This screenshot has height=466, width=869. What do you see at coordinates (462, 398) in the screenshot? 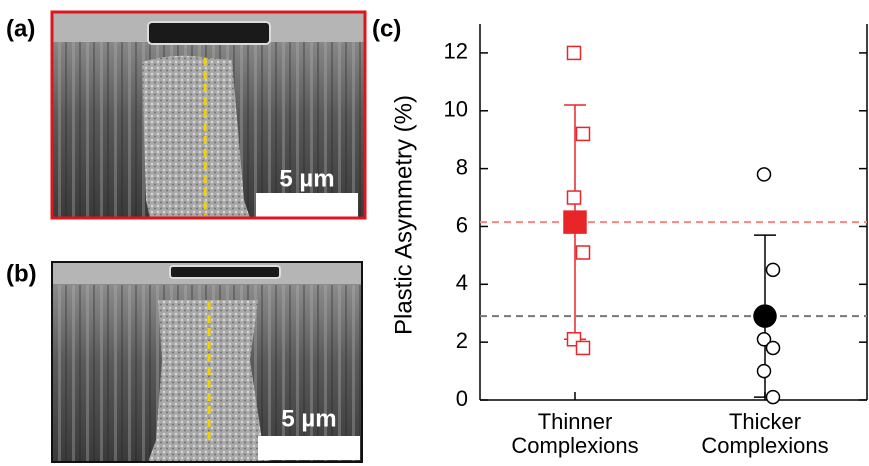
I see `y-tick-label: 0` at bounding box center [462, 398].